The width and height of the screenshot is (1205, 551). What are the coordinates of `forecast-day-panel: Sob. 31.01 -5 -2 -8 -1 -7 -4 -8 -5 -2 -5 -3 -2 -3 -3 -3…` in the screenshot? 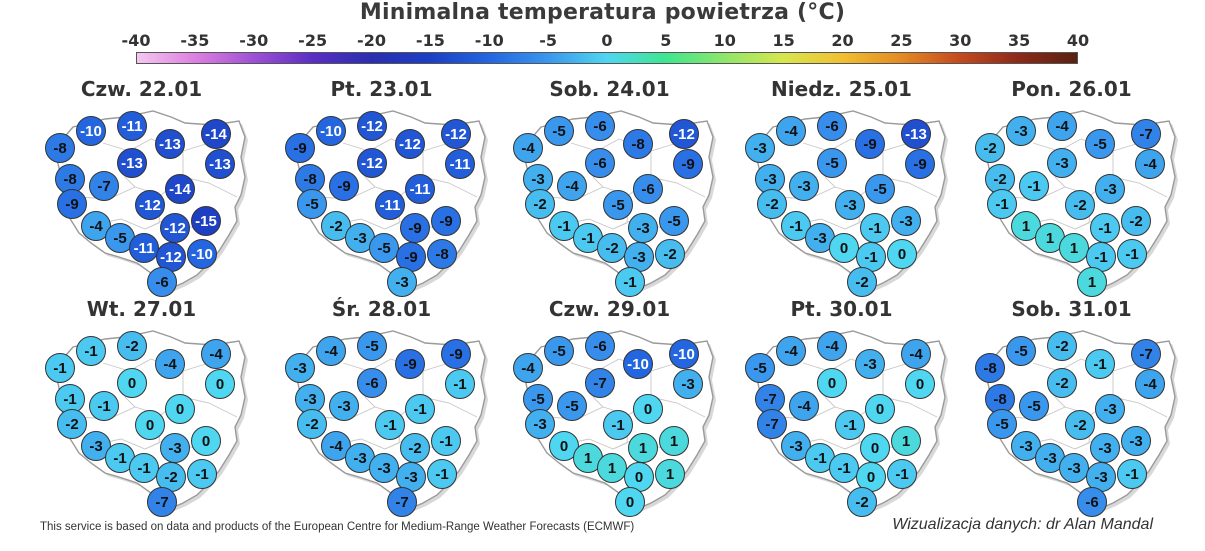 It's located at (1071, 414).